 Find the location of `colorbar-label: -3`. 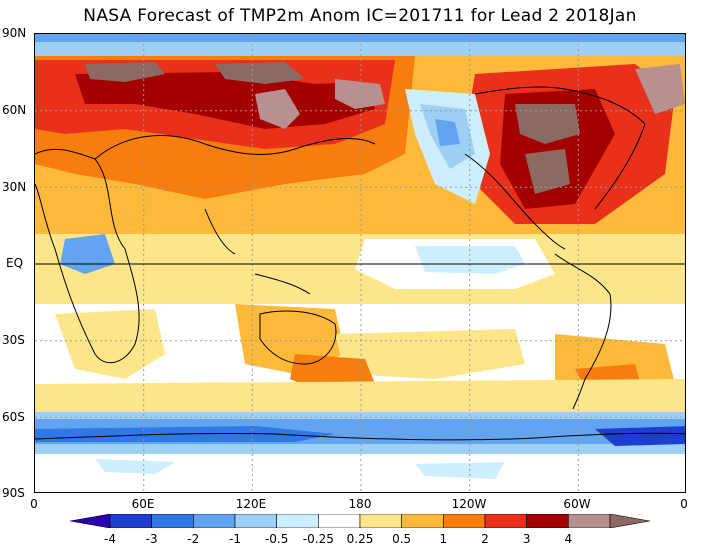

colorbar-label: -3 is located at coordinates (151, 539).